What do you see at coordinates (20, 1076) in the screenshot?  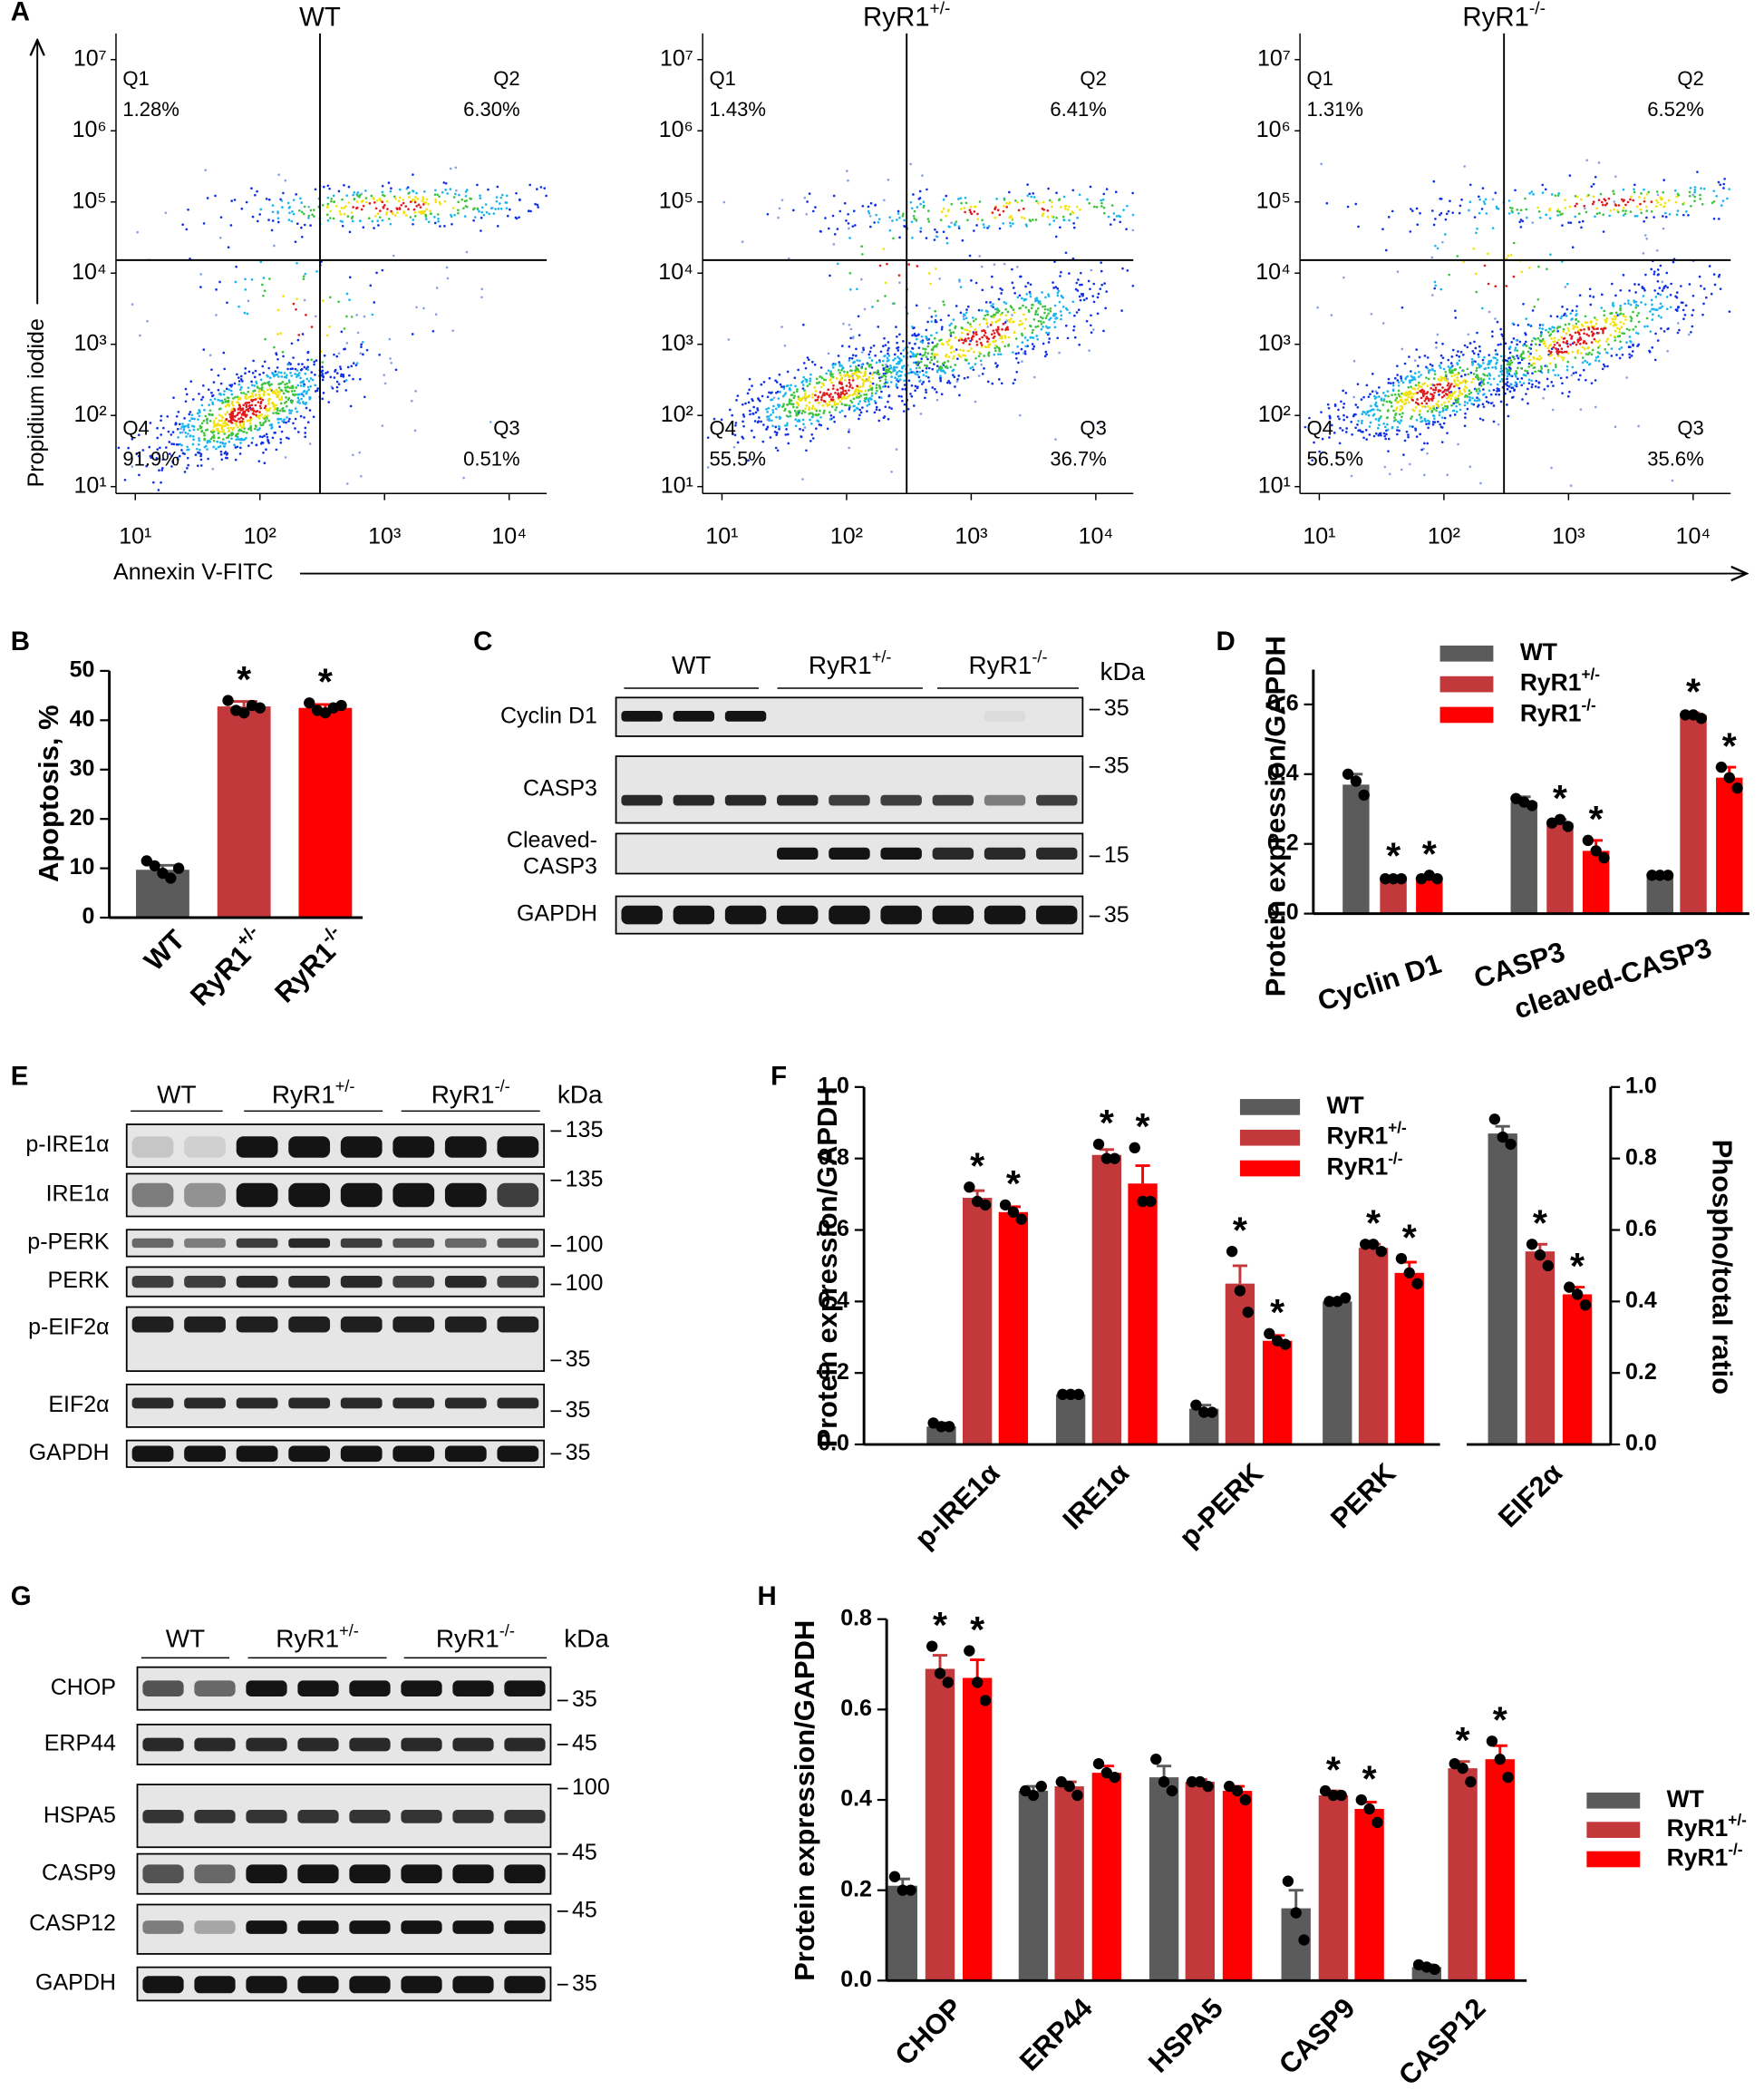 I see `panel-label: E` at bounding box center [20, 1076].